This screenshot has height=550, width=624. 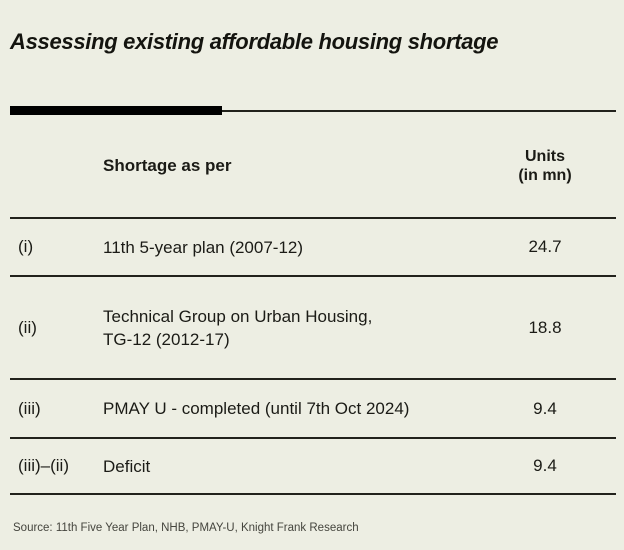 I want to click on row-index: (iii), so click(x=29, y=408).